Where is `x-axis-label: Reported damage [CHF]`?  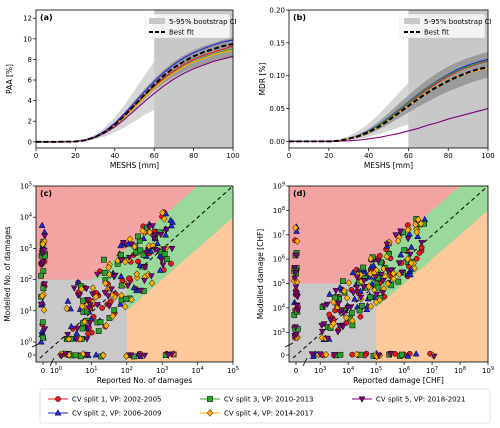
x-axis-label: Reported damage [CHF] is located at coordinates (398, 380).